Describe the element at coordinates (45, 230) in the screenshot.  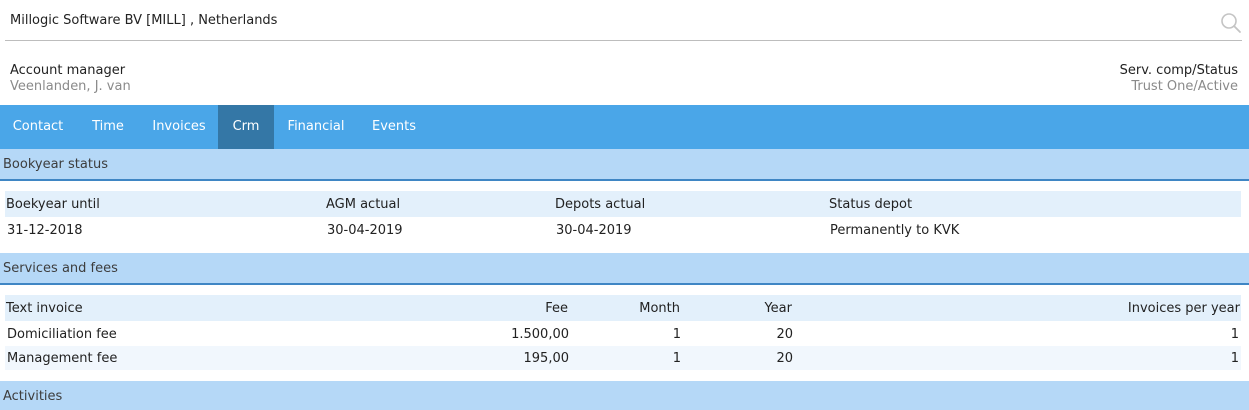
I see `table-cell: 31-12-2018` at that location.